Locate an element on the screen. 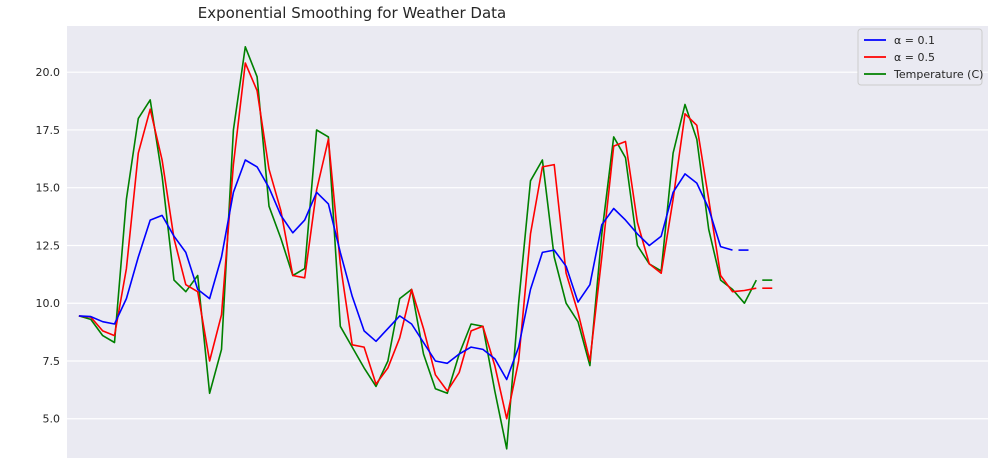 The width and height of the screenshot is (994, 466). y-tick-label: 12.5 is located at coordinates (48, 245).